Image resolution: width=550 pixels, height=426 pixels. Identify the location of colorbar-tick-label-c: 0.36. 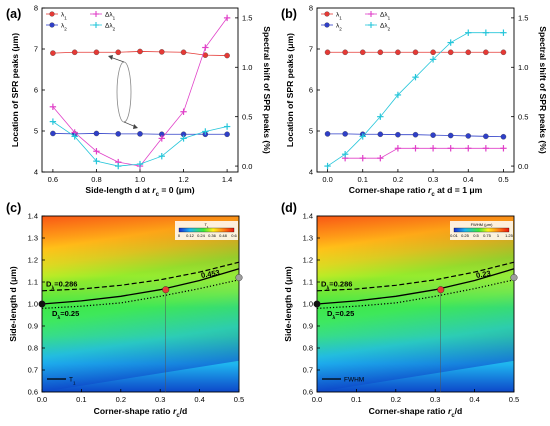
(212, 235).